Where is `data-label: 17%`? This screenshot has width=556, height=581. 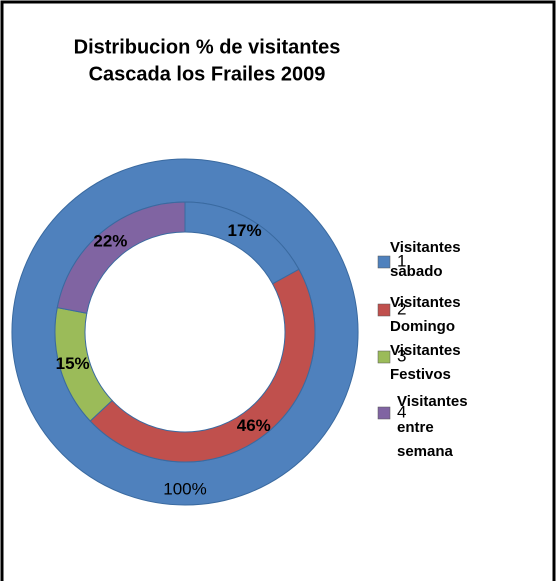 data-label: 17% is located at coordinates (245, 230).